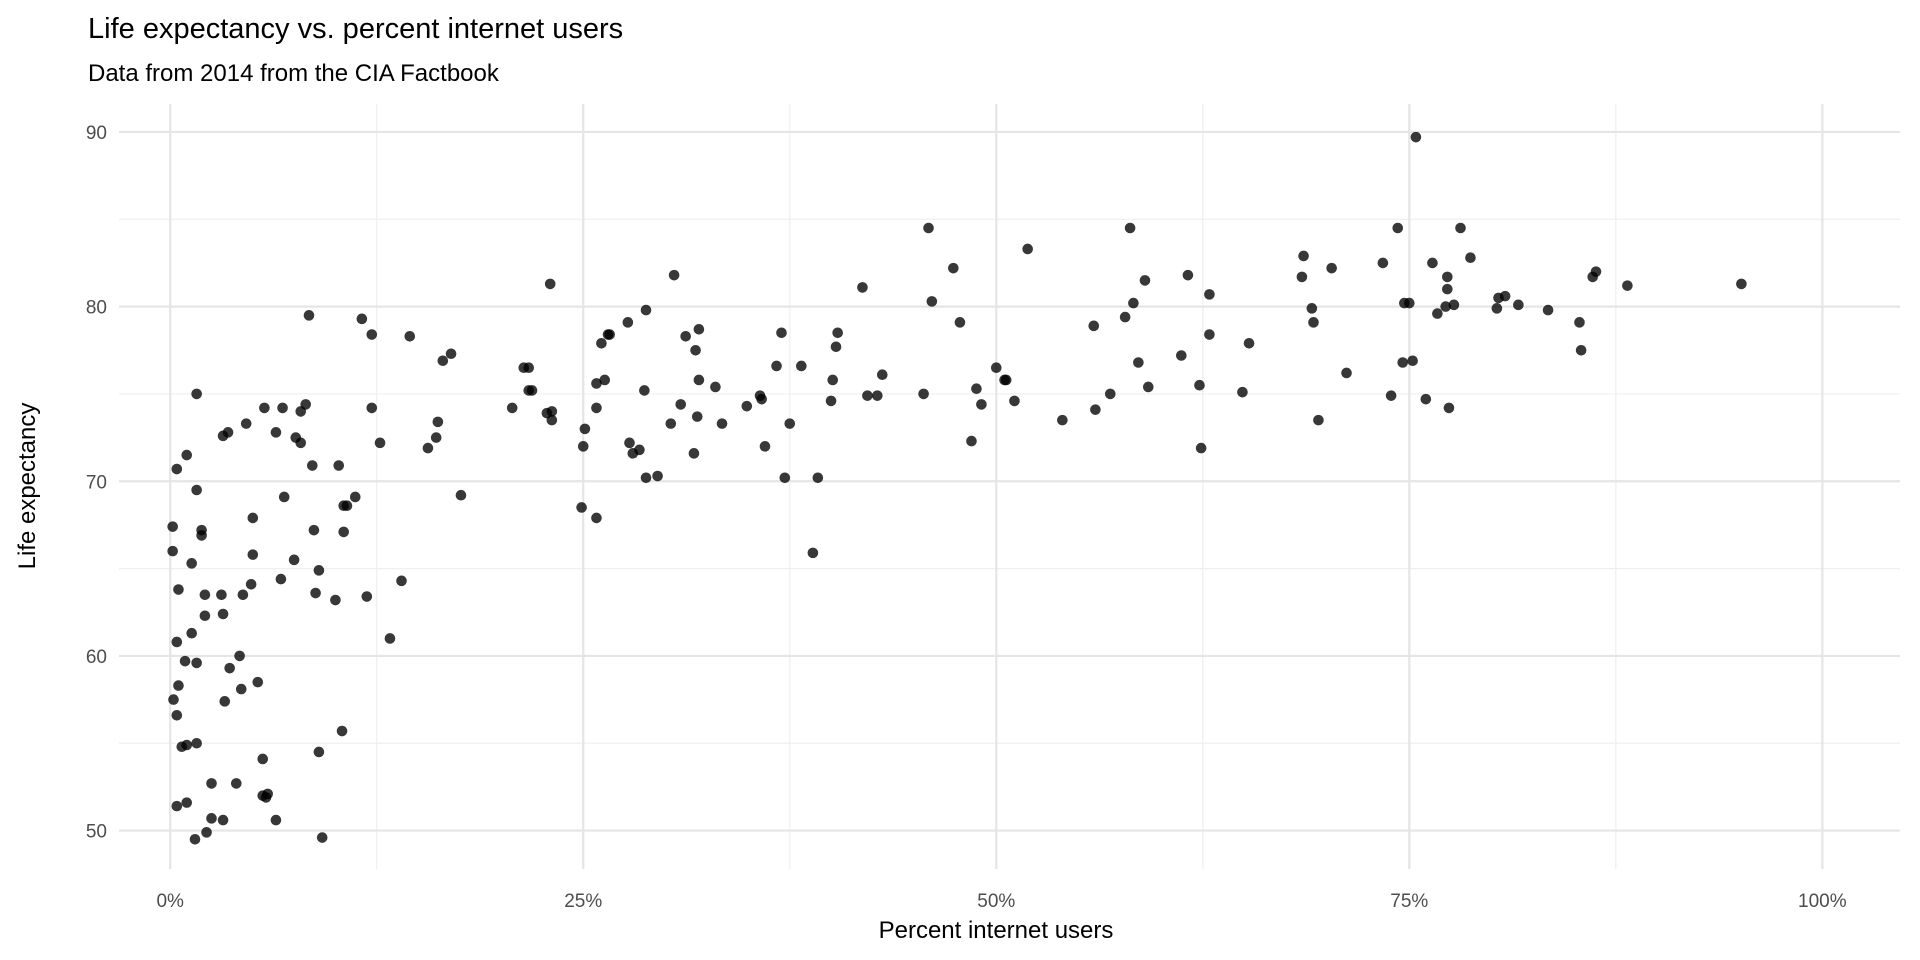 This screenshot has height=960, width=1920. Describe the element at coordinates (27, 486) in the screenshot. I see `y-axis-title: Life expectancy` at that location.